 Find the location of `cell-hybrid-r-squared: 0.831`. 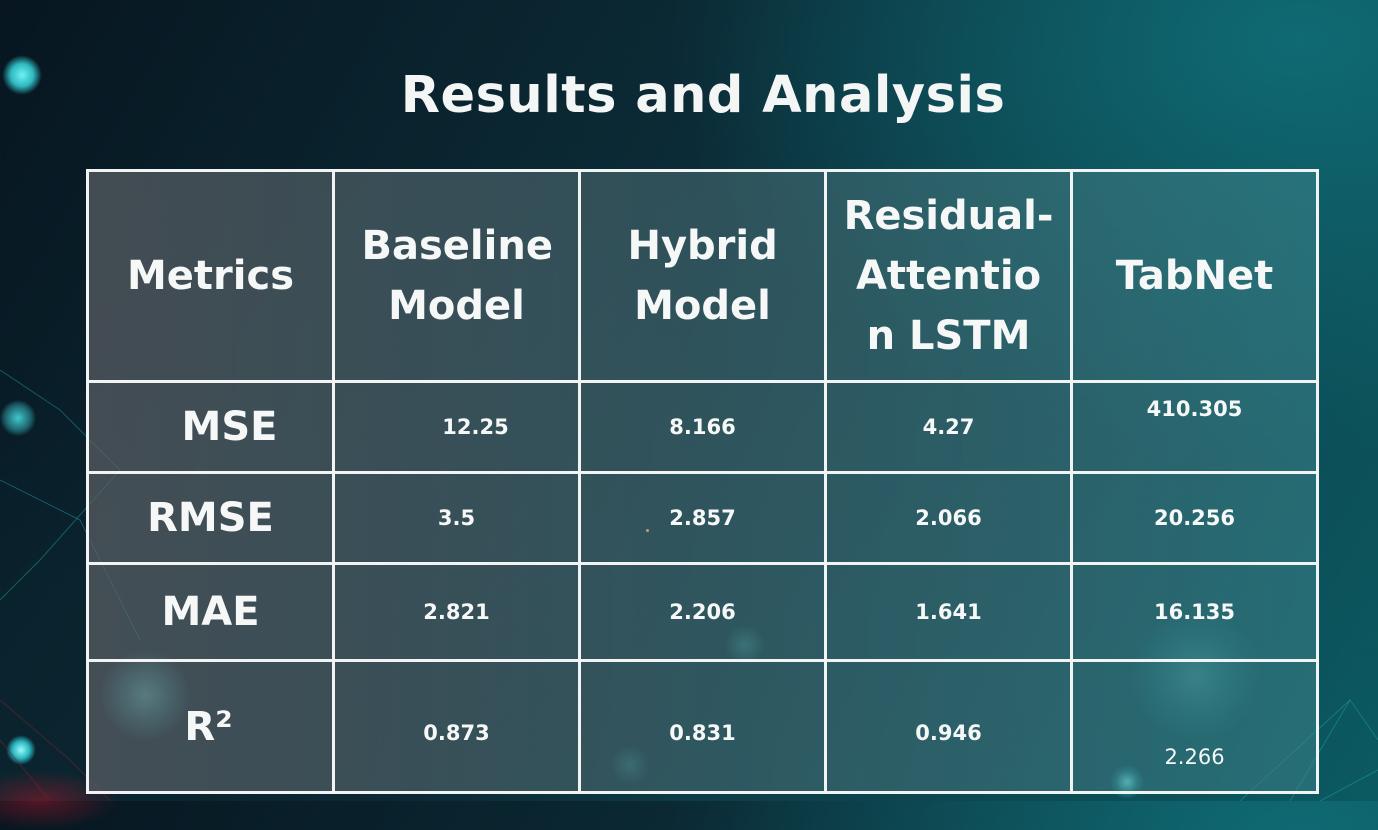

cell-hybrid-r-squared: 0.831 is located at coordinates (702, 726).